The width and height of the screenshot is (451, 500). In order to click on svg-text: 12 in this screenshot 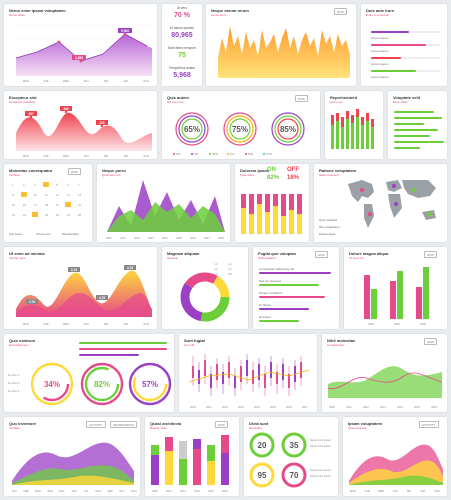, I will do `click(57, 195)`.